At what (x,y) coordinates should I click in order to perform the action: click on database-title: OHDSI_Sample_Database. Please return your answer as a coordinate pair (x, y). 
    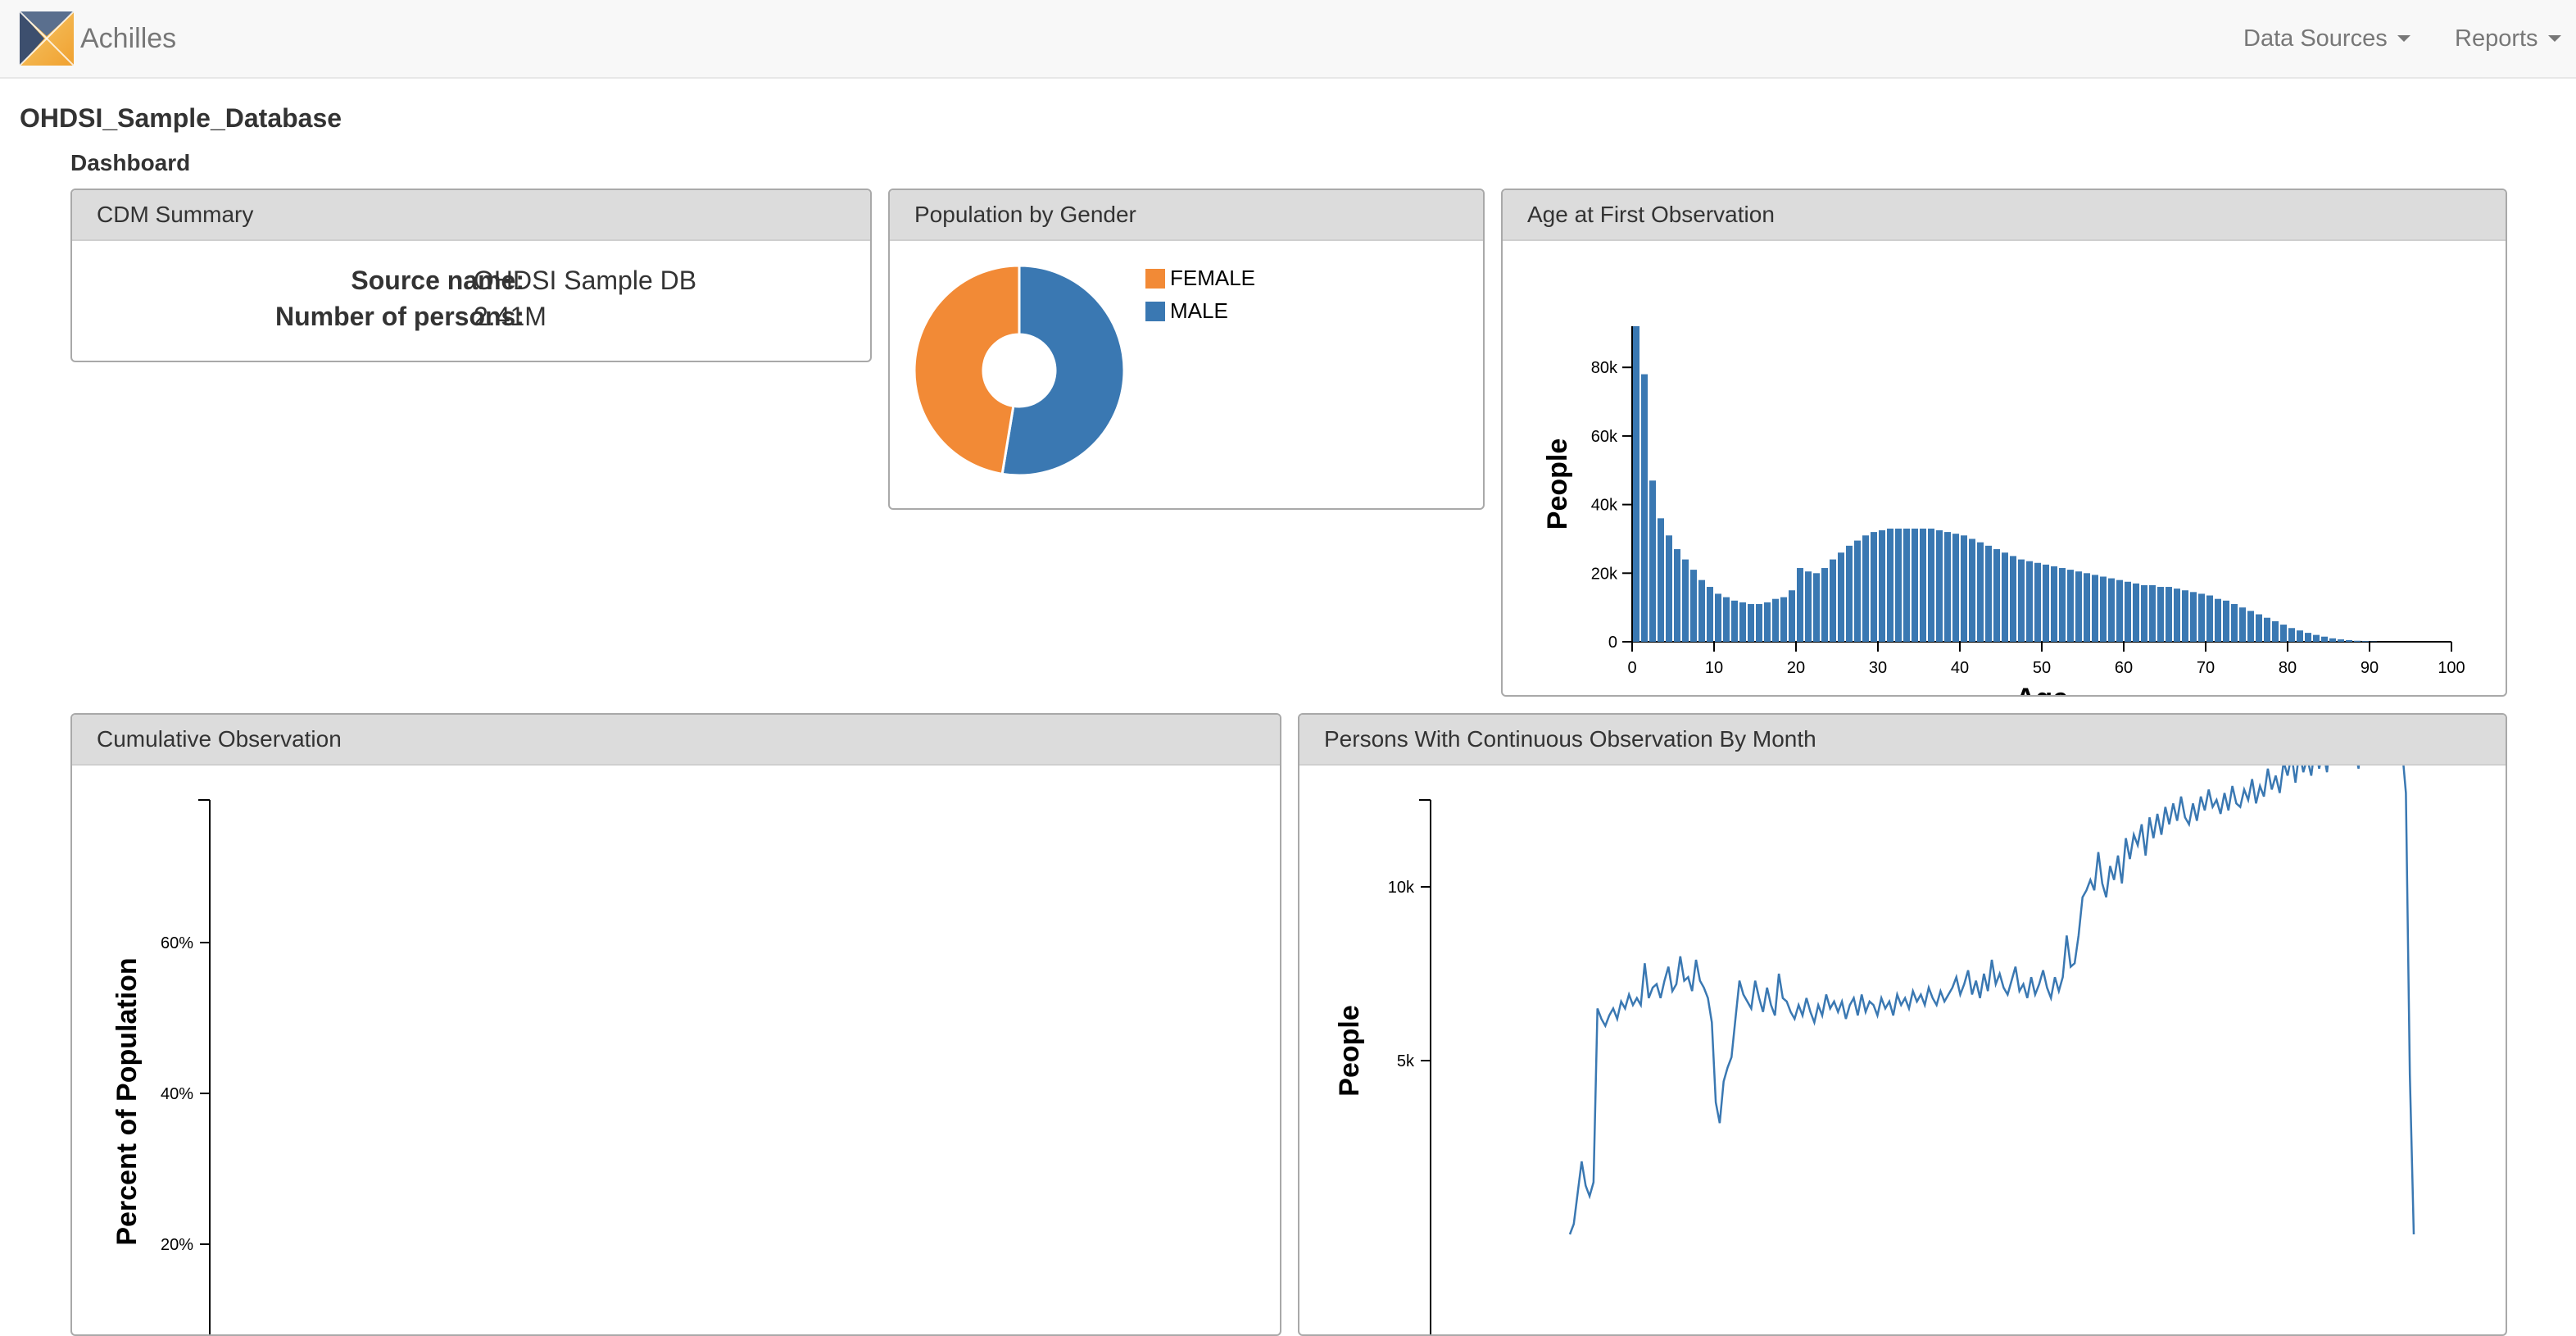
    Looking at the image, I should click on (181, 118).